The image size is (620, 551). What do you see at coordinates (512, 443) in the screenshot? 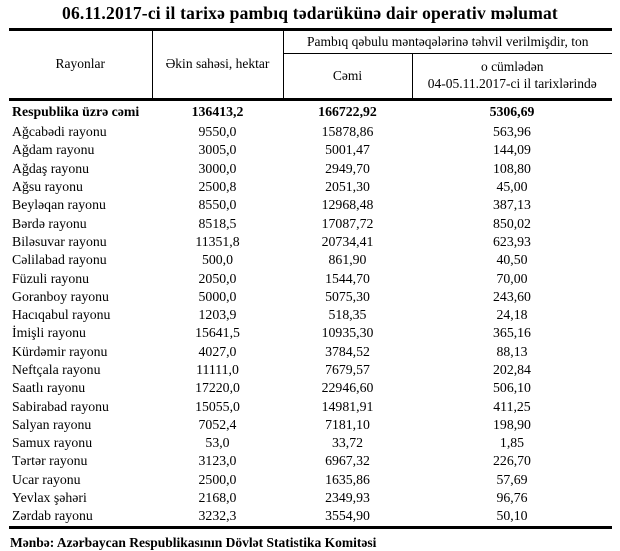
I see `recent-value: 1,85` at bounding box center [512, 443].